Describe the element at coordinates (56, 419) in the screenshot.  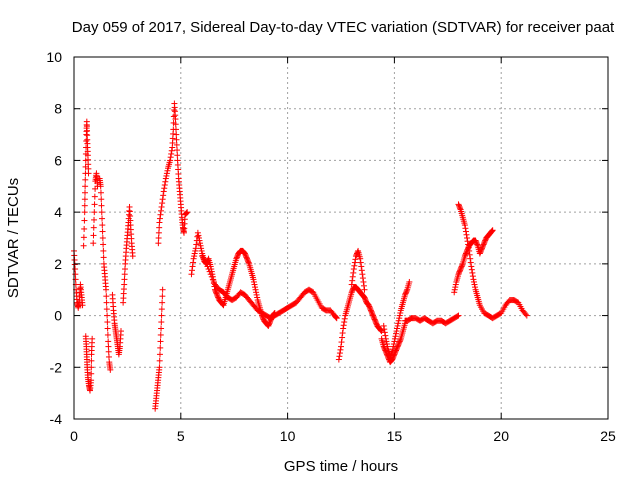
I see `y-tick-label: -4` at that location.